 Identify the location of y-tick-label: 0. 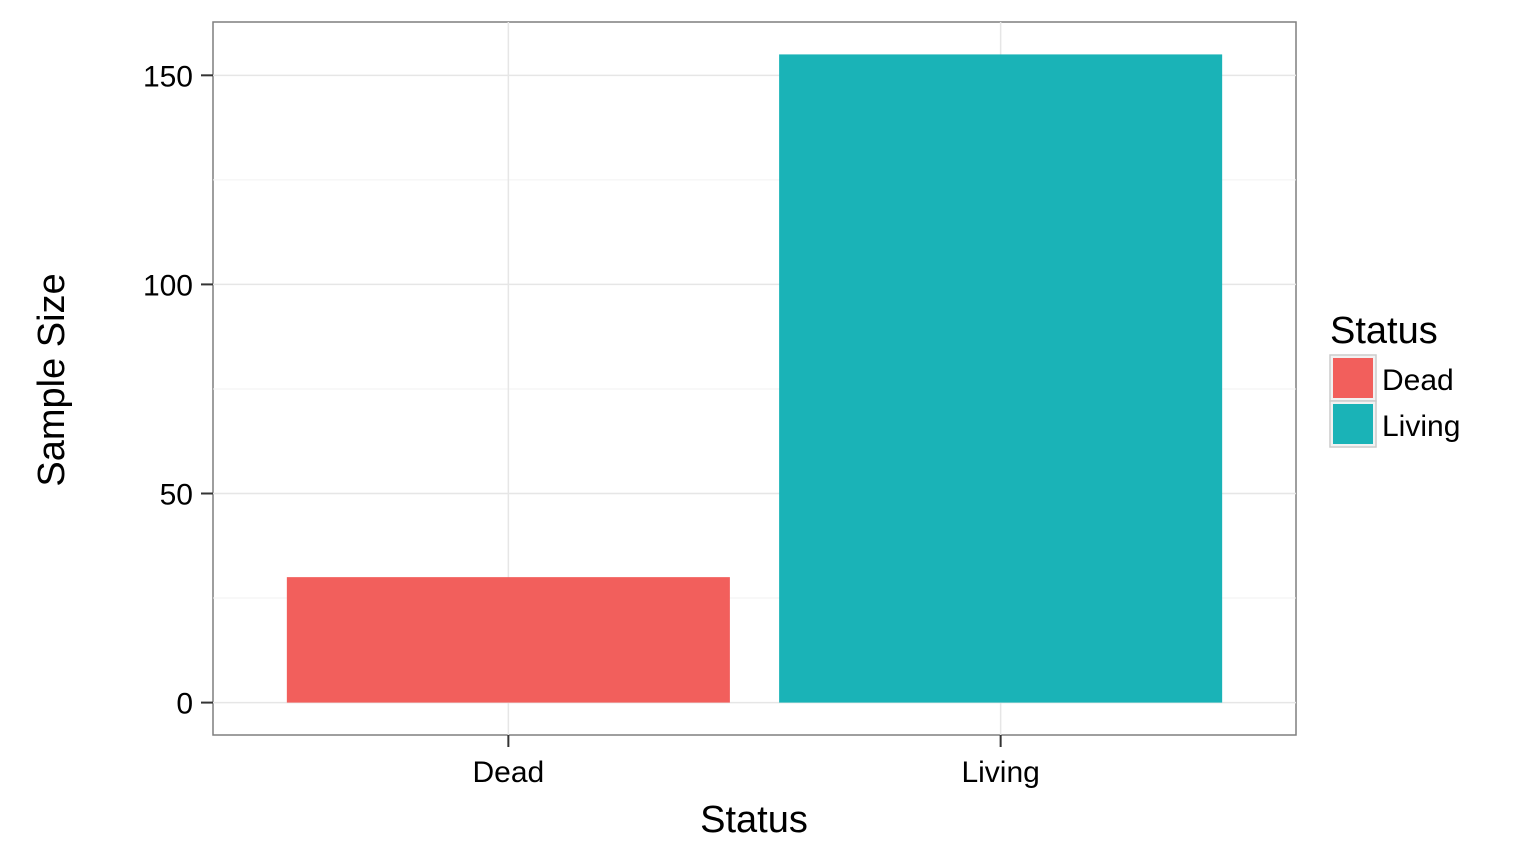
(184, 704).